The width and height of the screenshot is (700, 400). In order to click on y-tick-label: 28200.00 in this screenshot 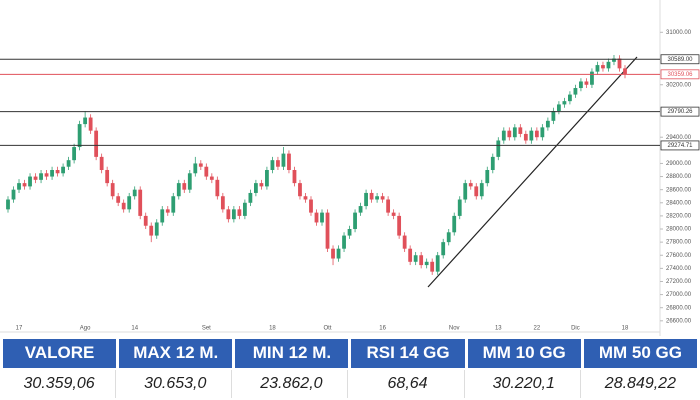, I will do `click(679, 216)`.